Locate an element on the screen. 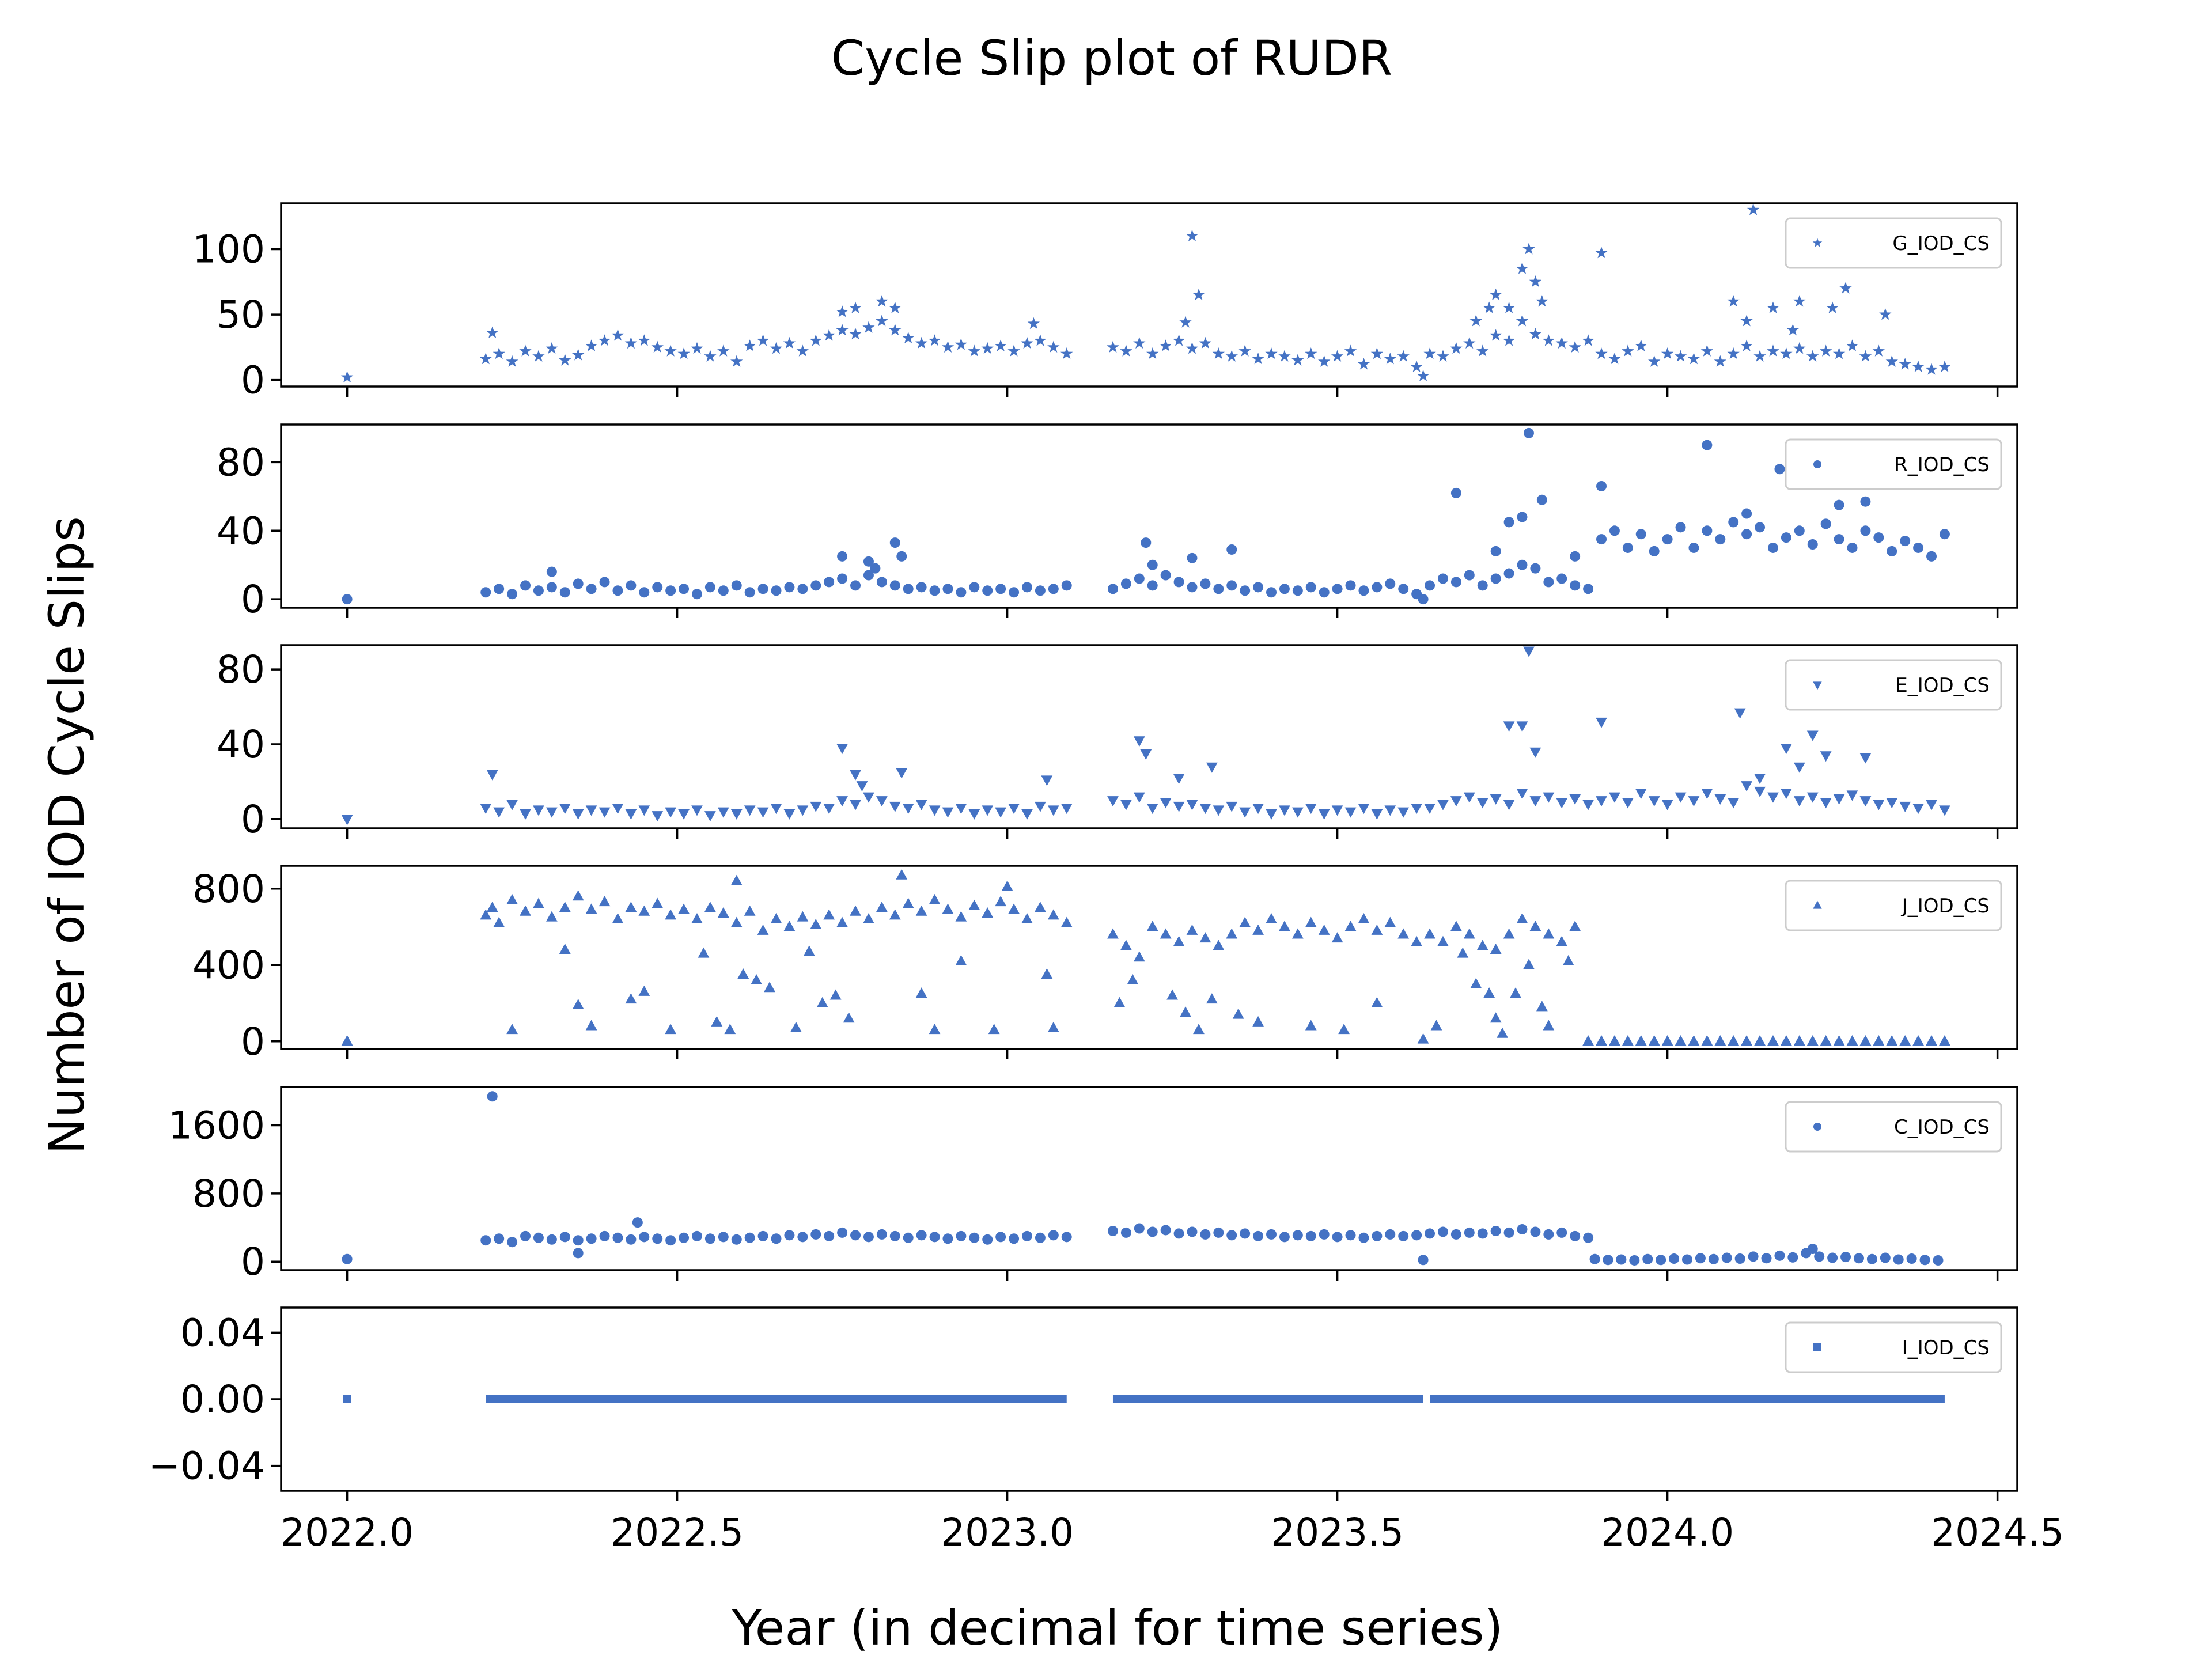 This screenshot has width=2212, height=1659. plot-frame is located at coordinates (1149, 1178).